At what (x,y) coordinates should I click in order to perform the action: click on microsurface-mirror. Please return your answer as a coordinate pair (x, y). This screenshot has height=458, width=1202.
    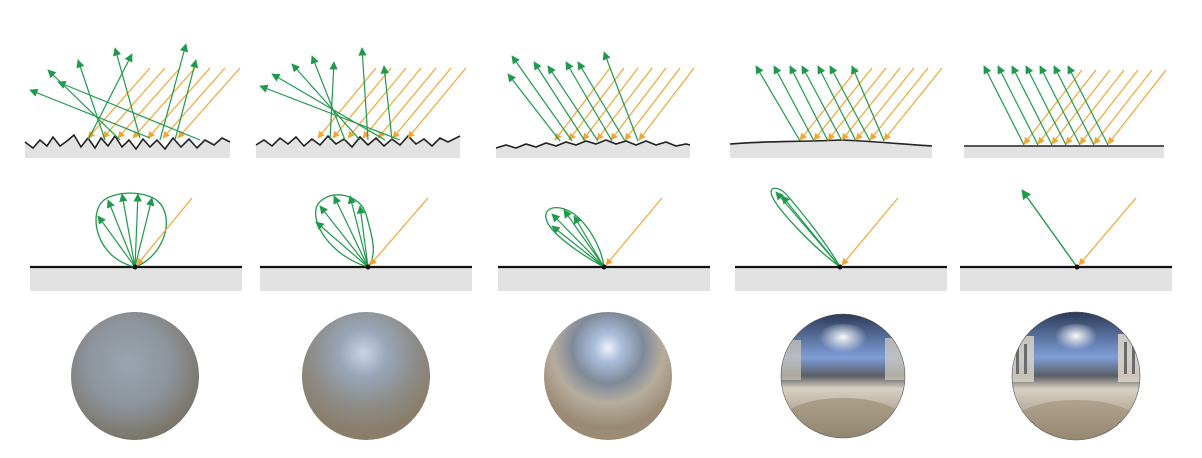
    Looking at the image, I should click on (1065, 111).